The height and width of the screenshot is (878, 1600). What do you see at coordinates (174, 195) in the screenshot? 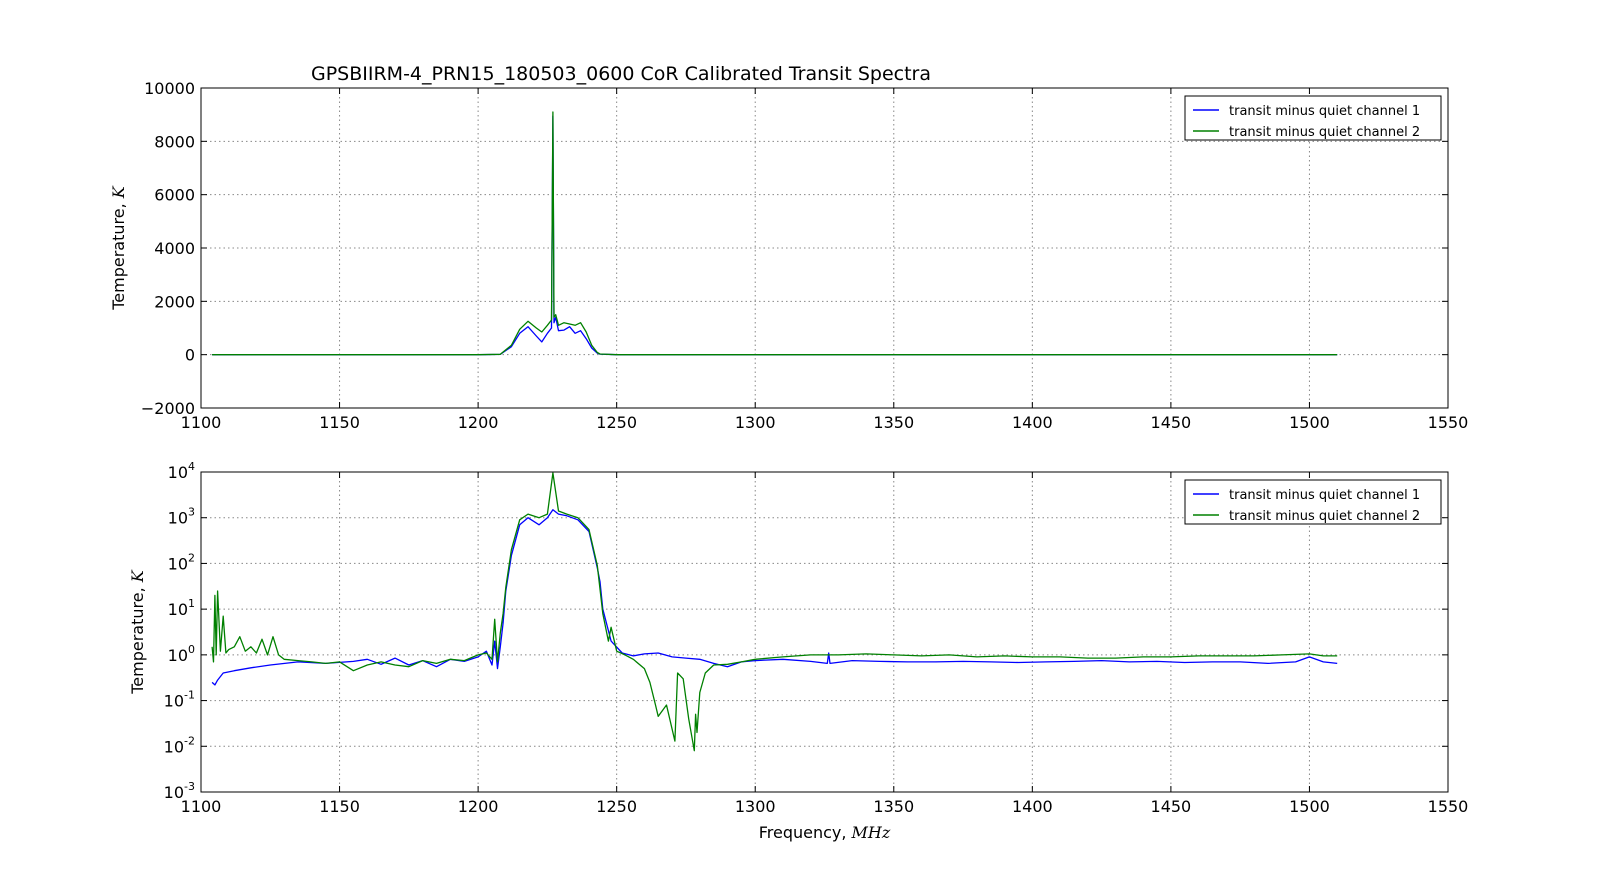
I see `y-tick-label: 6000` at bounding box center [174, 195].